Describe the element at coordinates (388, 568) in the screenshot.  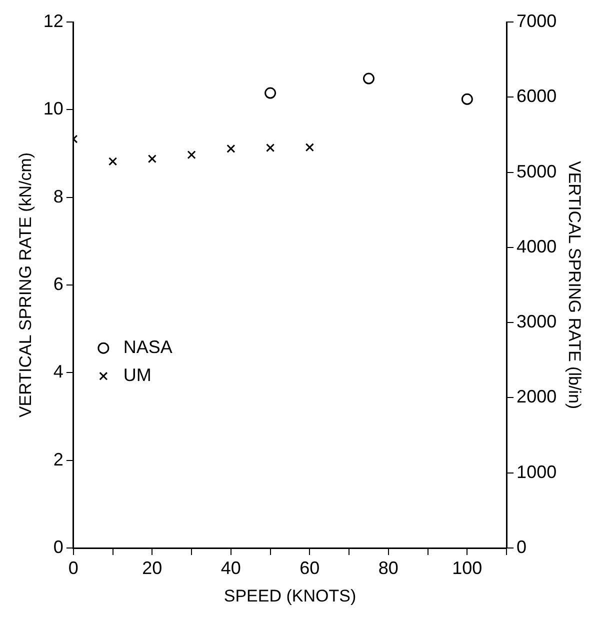
I see `x-tick-label: 80` at that location.